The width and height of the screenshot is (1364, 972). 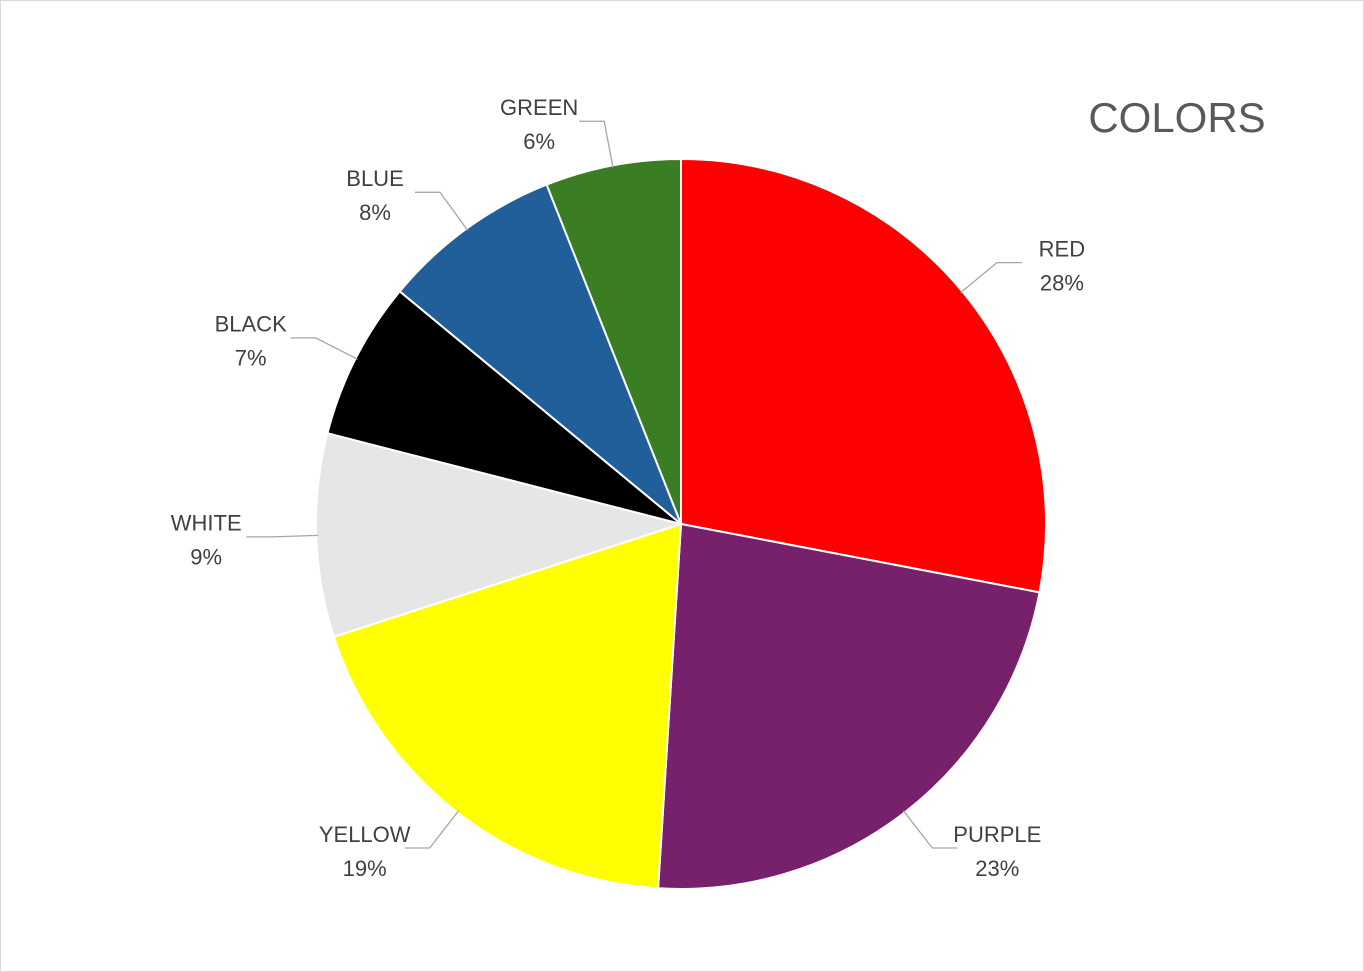 What do you see at coordinates (539, 107) in the screenshot?
I see `category-label: GREEN` at bounding box center [539, 107].